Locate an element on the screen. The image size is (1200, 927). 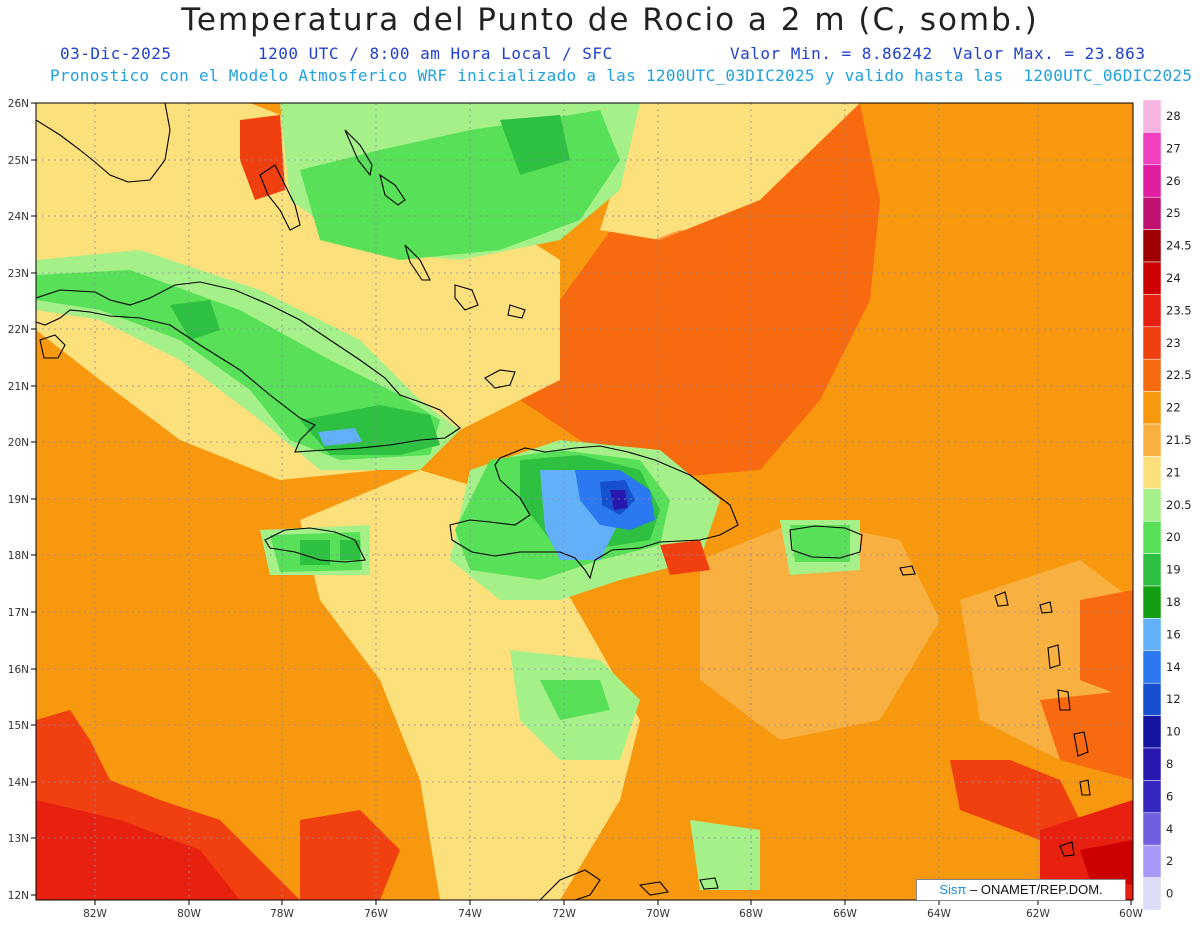
legend-label: 25 is located at coordinates (1173, 213).